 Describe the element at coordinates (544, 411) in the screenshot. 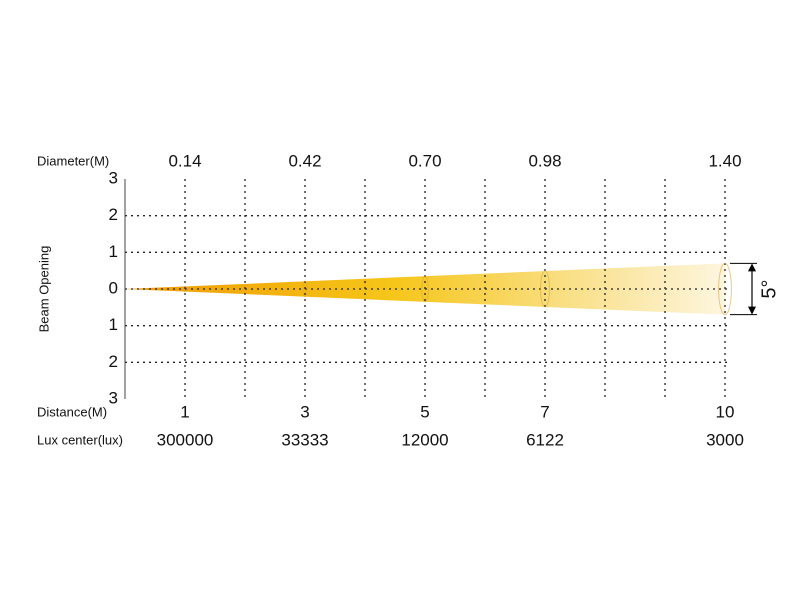

I see `x-tick-label: 7` at that location.